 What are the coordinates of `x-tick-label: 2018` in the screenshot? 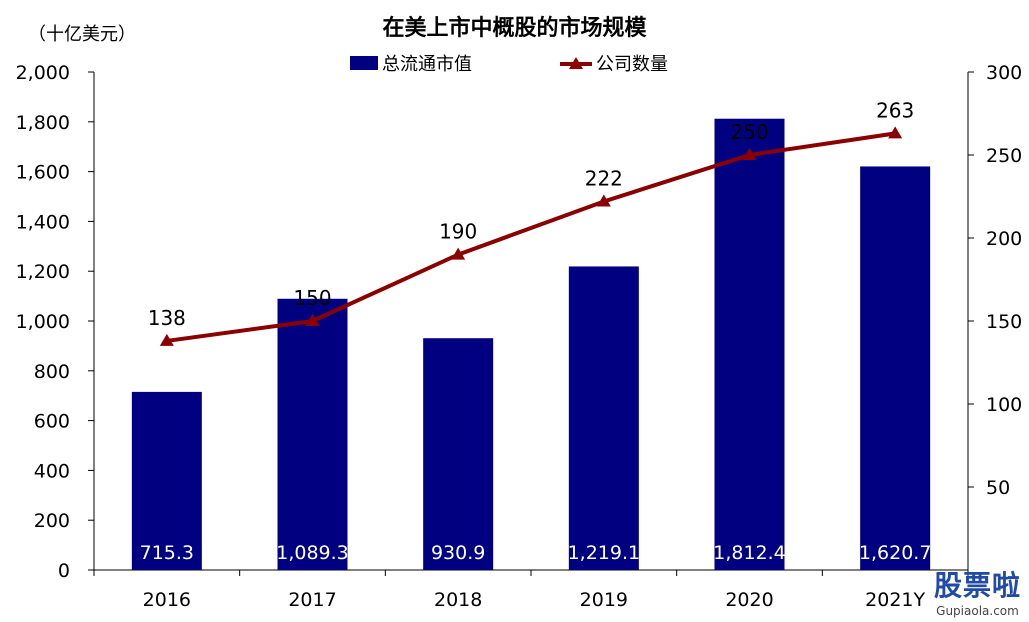 It's located at (458, 600).